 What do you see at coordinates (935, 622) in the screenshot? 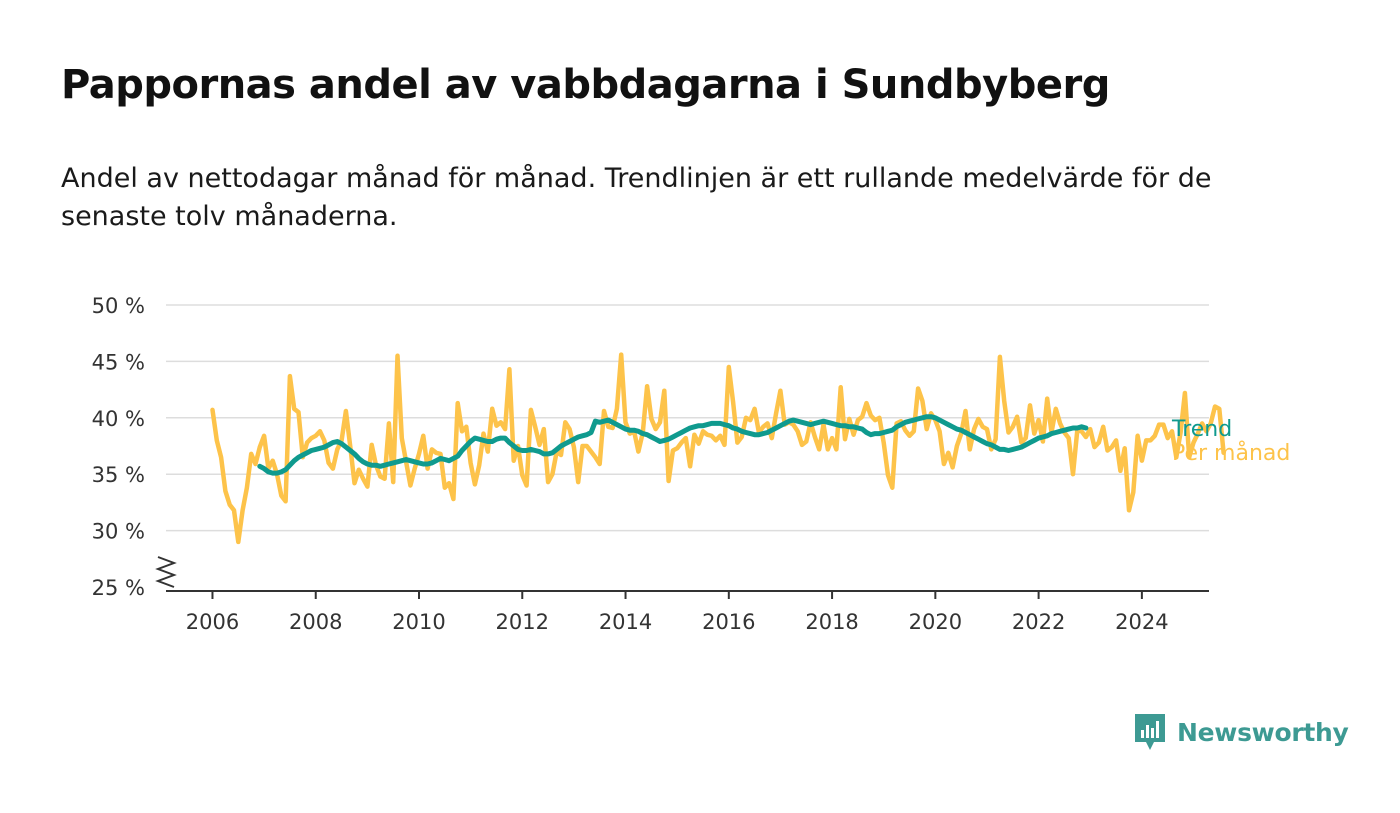
I see `x-tick-label: 2020` at bounding box center [935, 622].